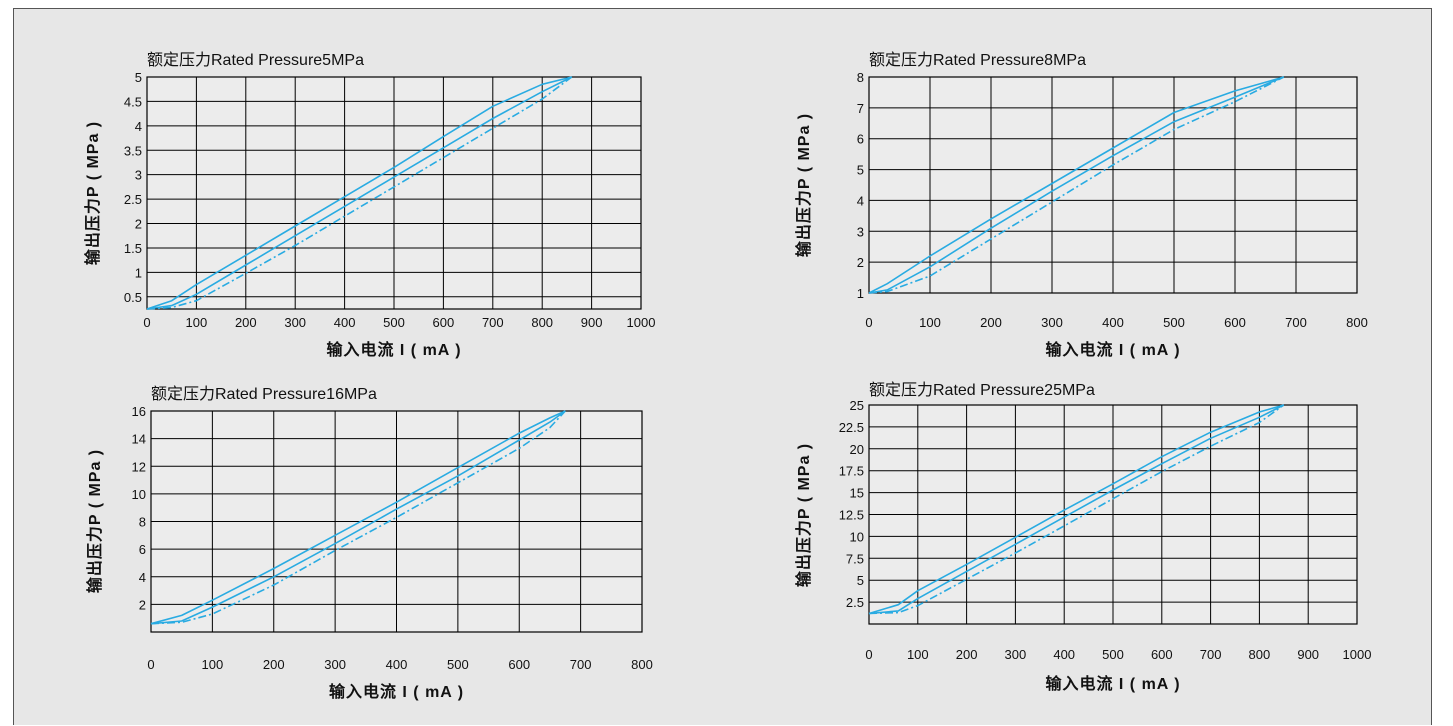 This screenshot has width=1453, height=726. What do you see at coordinates (255, 60) in the screenshot?
I see `chart-title: 额定压力Rated Pressure5MPa` at bounding box center [255, 60].